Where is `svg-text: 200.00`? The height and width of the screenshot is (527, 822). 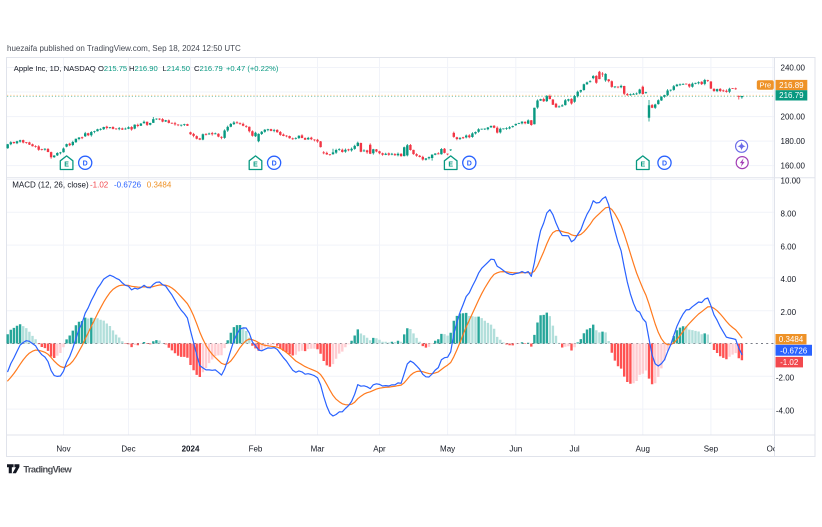
svg-text: 200.00 is located at coordinates (793, 117).